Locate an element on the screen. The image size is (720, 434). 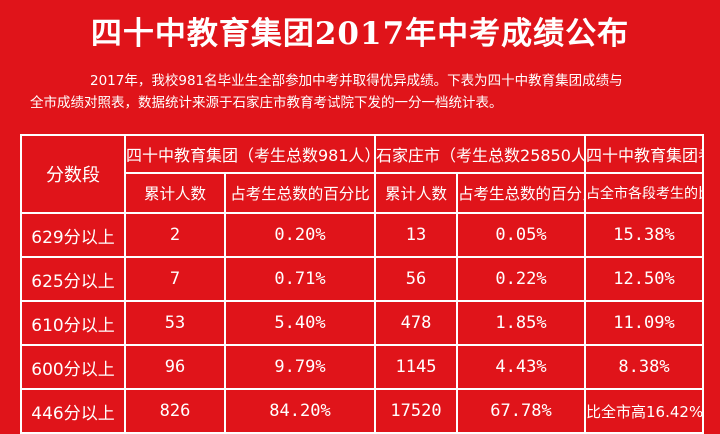
city-pct-cell: 0.05% is located at coordinates (521, 235).